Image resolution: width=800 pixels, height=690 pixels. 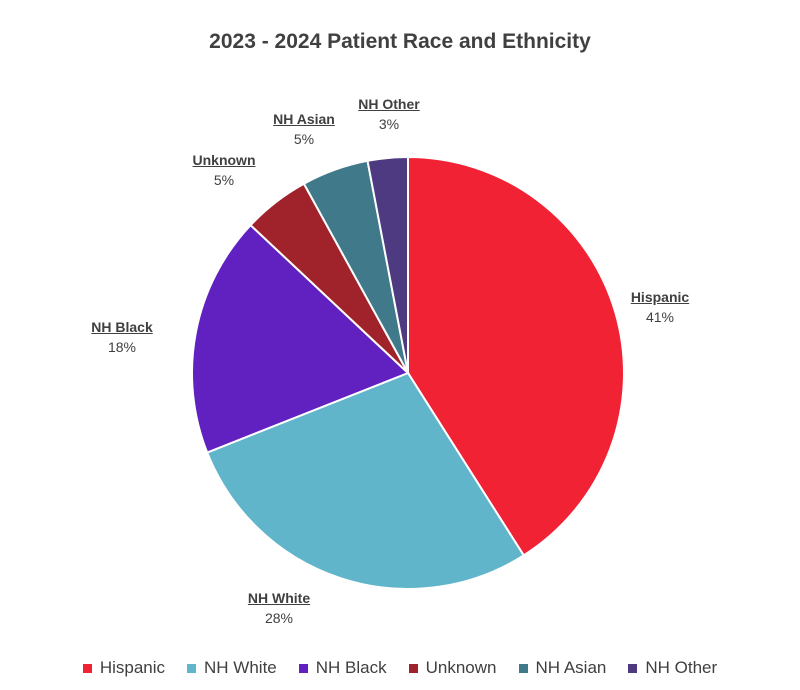 What do you see at coordinates (388, 114) in the screenshot?
I see `data-label-nh-other: NH Other 3%` at bounding box center [388, 114].